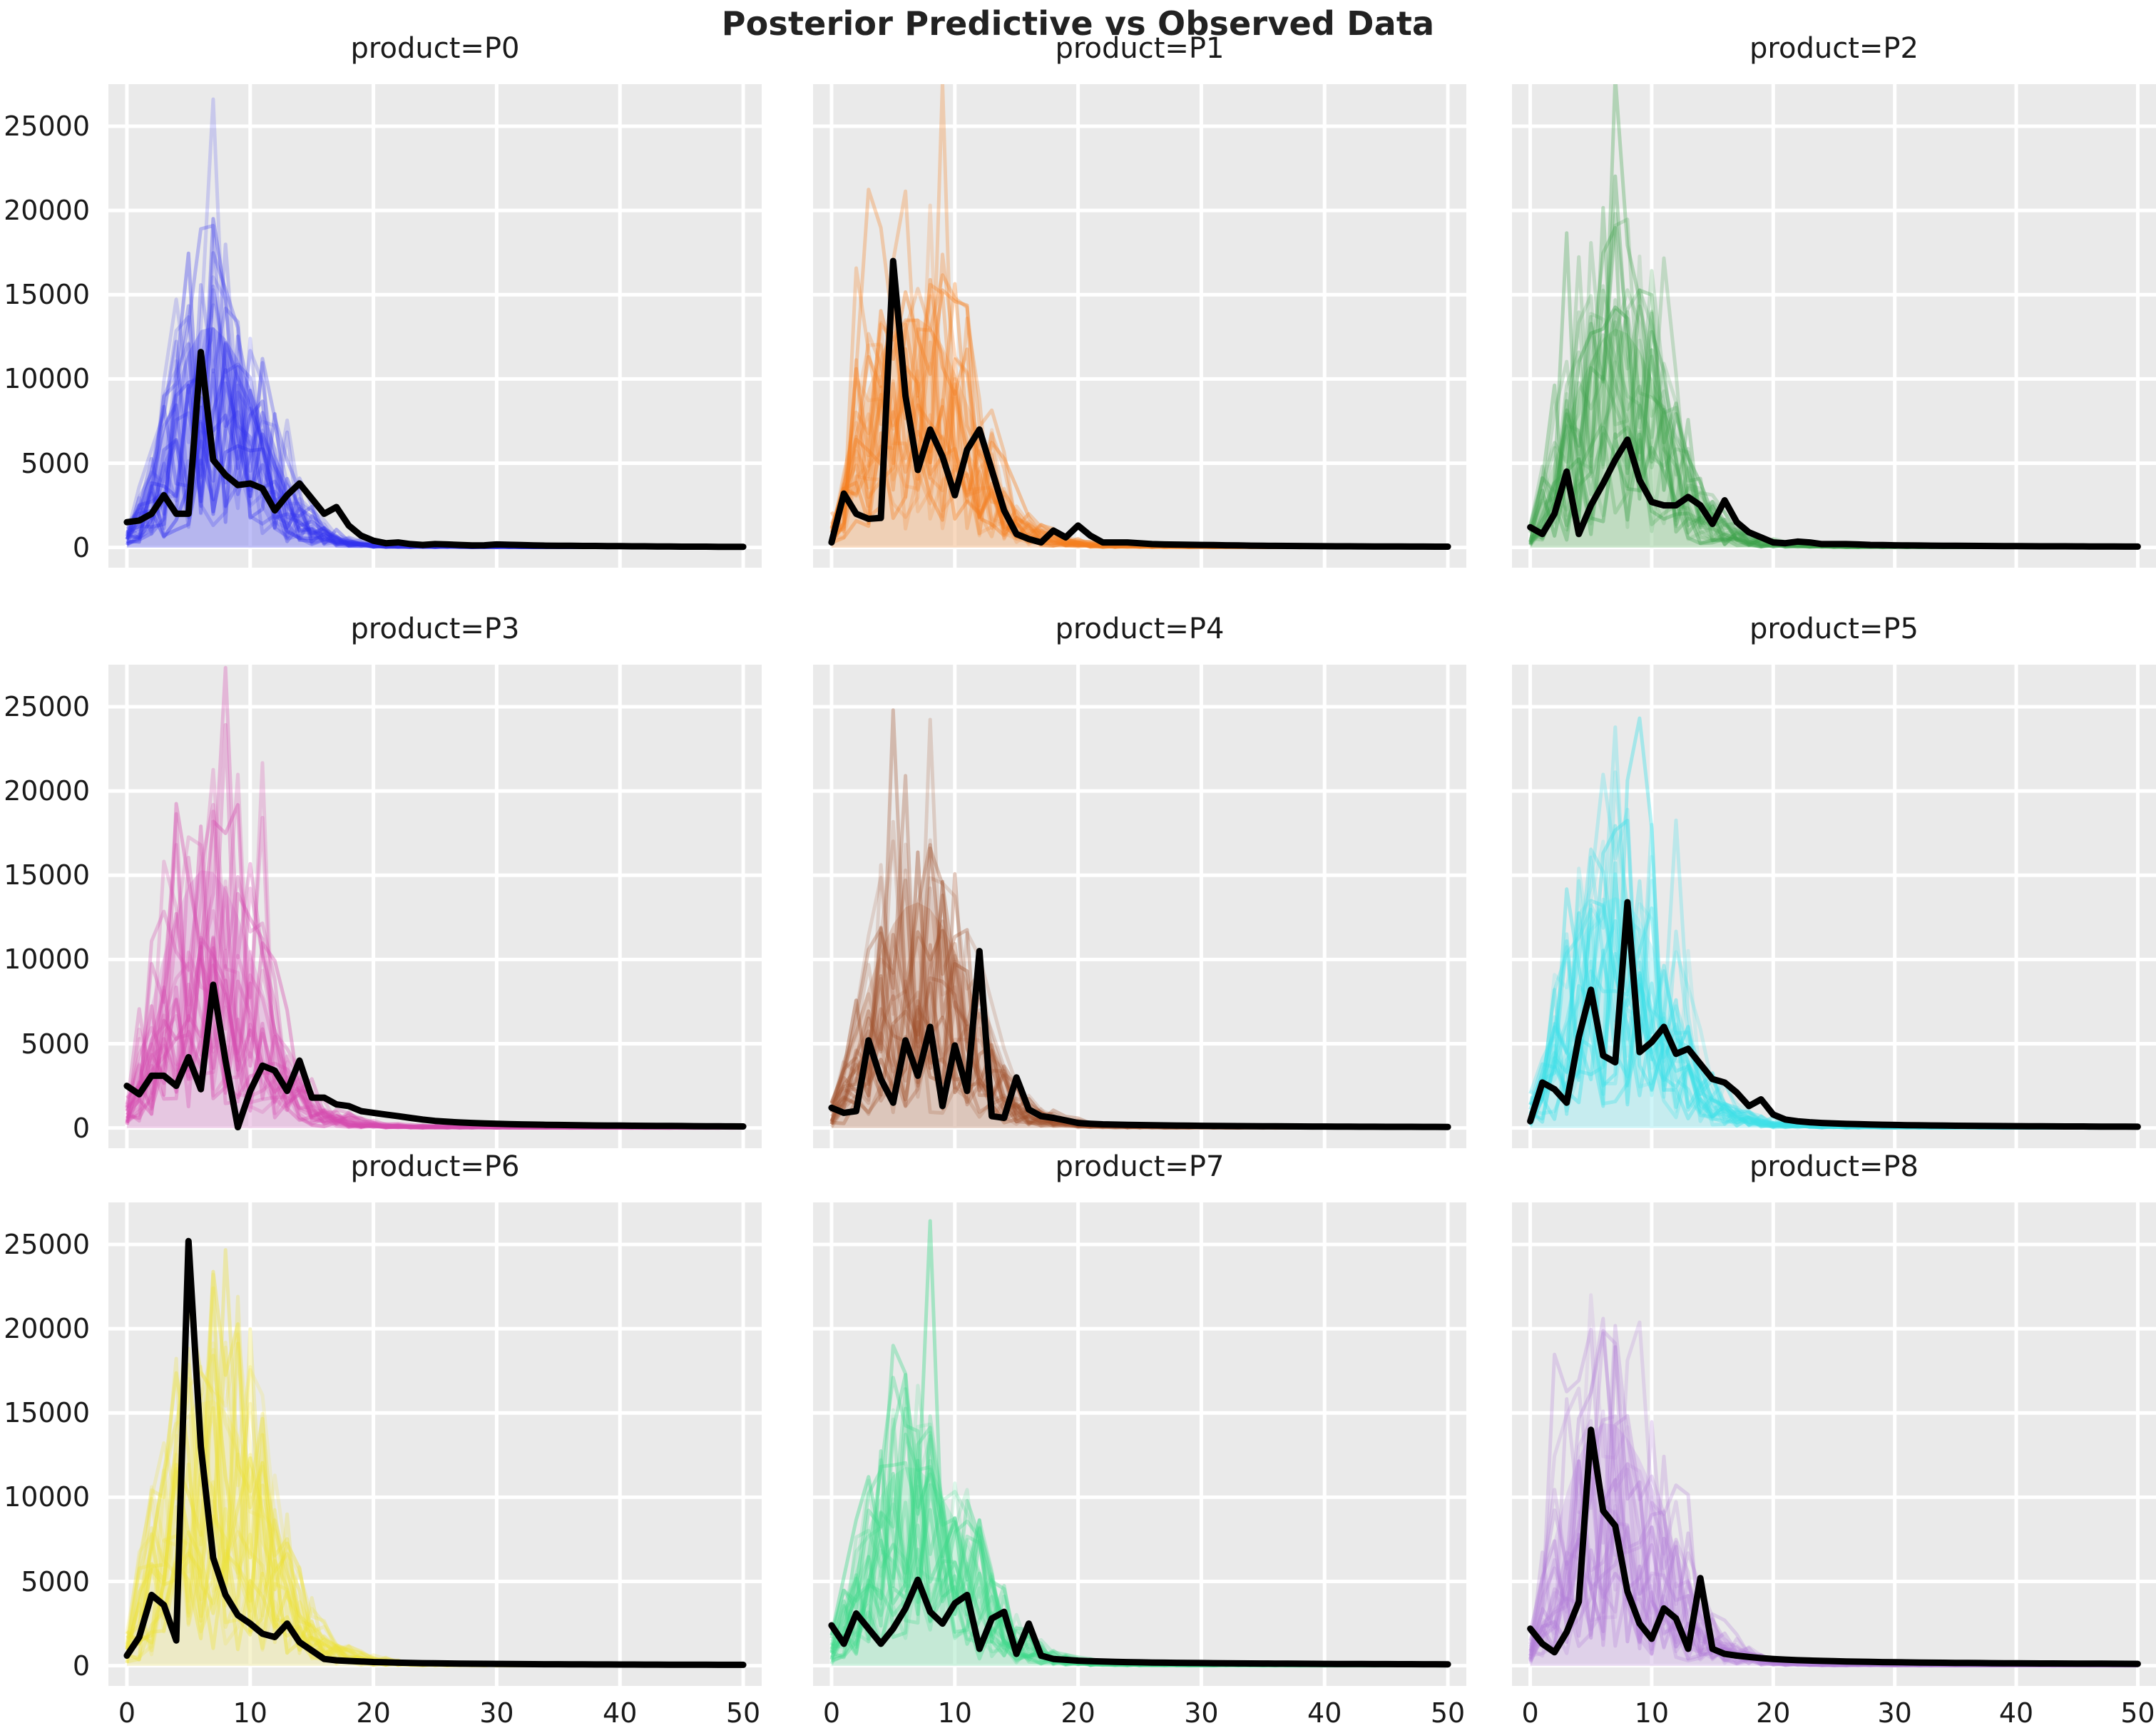  I want to click on plot-area-p5, so click(1834, 906).